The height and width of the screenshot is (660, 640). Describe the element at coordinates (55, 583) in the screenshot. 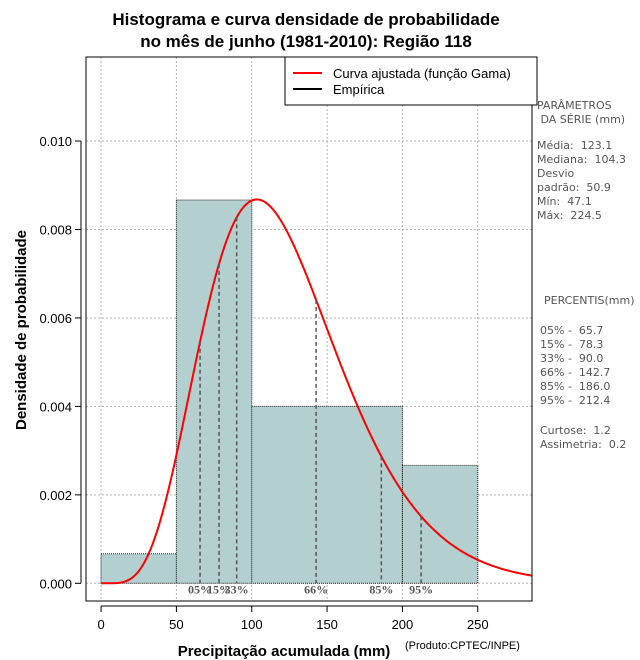

I see `y-tick-label: 0.000` at that location.